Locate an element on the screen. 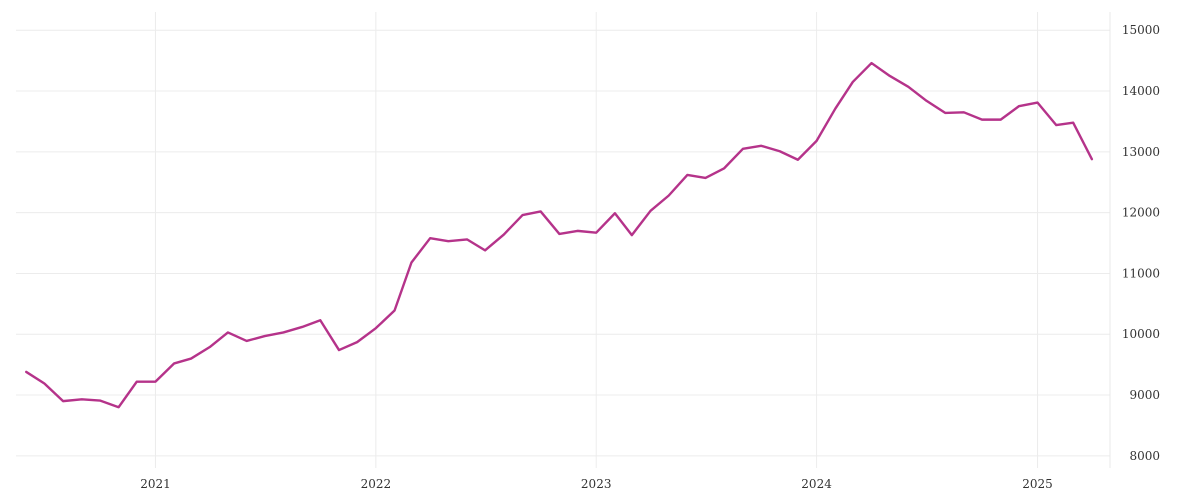 Image resolution: width=1200 pixels, height=500 pixels. x-tick-label: 2025 is located at coordinates (1037, 484).